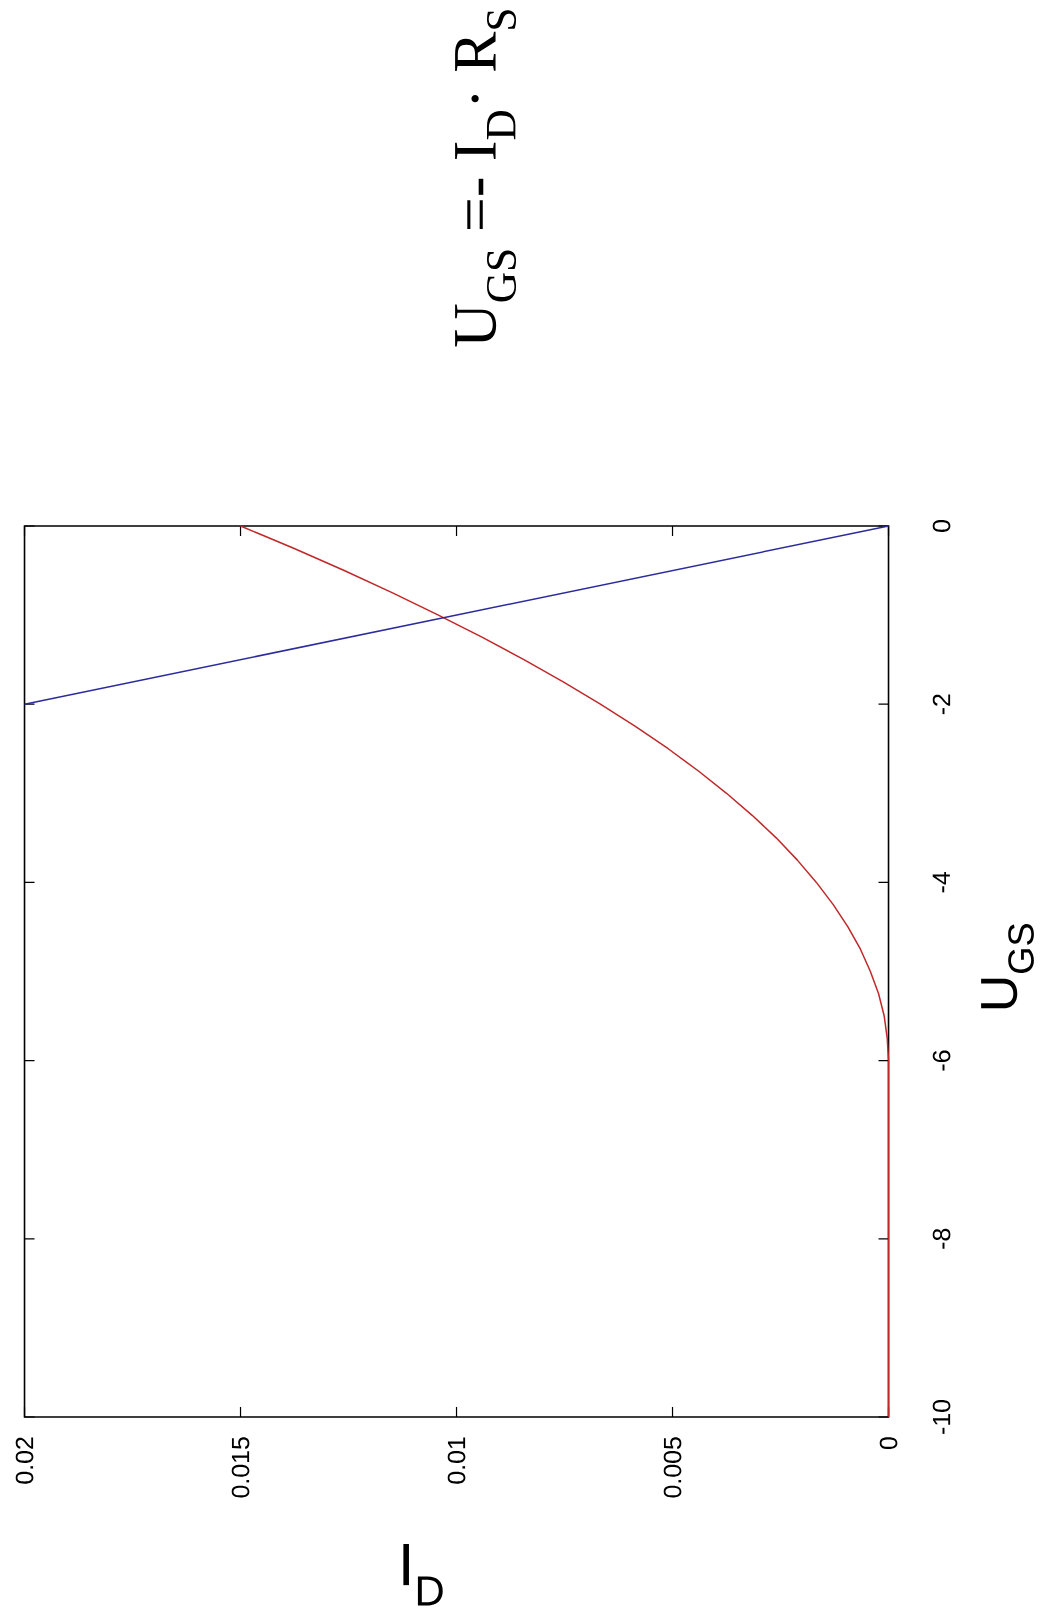  I want to click on y-tick-label: -4, so click(941, 882).